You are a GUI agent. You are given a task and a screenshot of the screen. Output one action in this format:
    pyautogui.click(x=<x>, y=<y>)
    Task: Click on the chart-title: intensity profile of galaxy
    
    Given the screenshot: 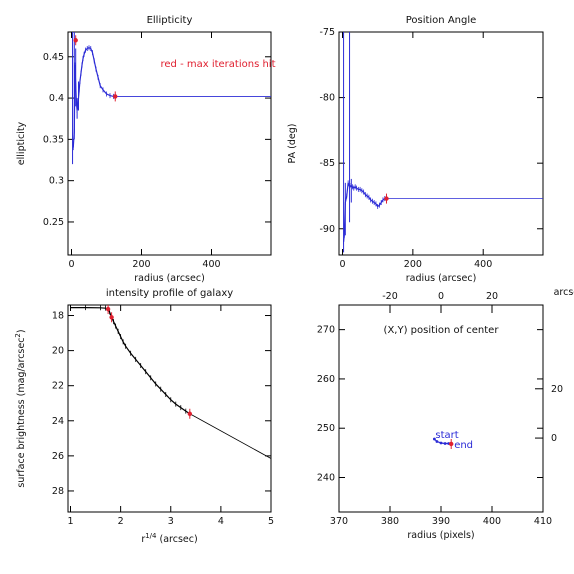 What is the action you would take?
    pyautogui.click(x=169, y=293)
    